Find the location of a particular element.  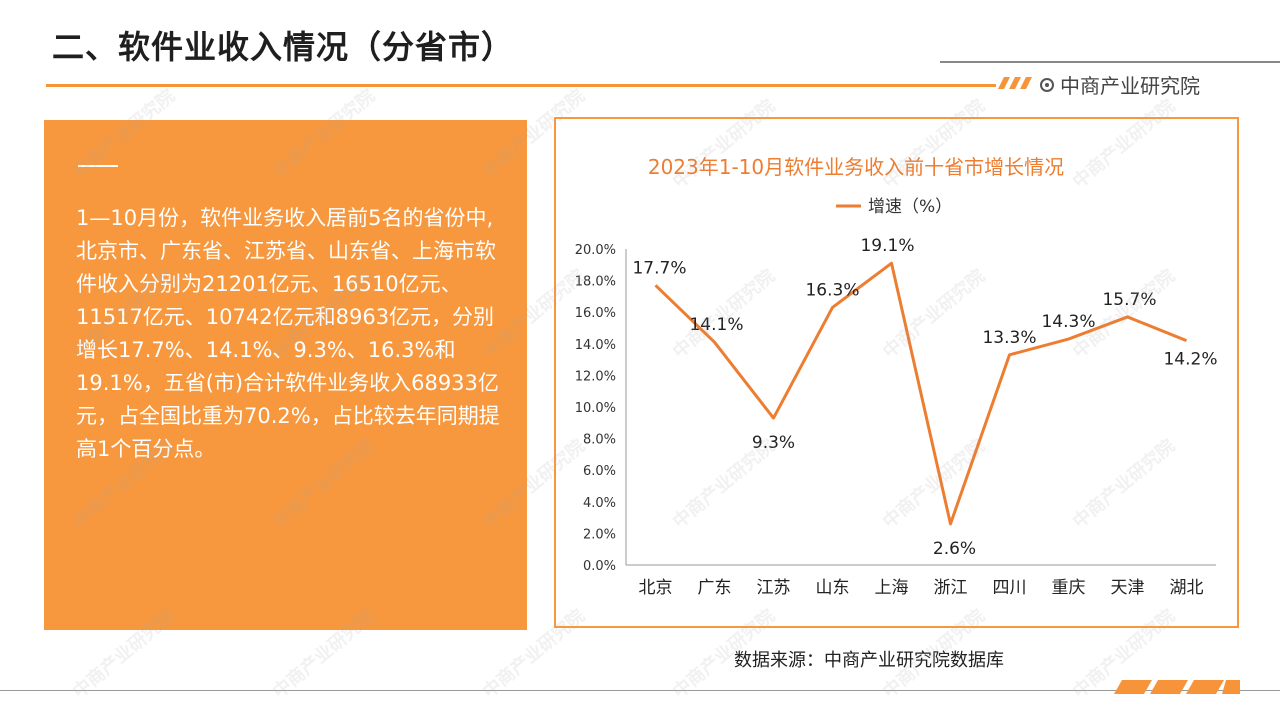

footer-divider is located at coordinates (640, 690).